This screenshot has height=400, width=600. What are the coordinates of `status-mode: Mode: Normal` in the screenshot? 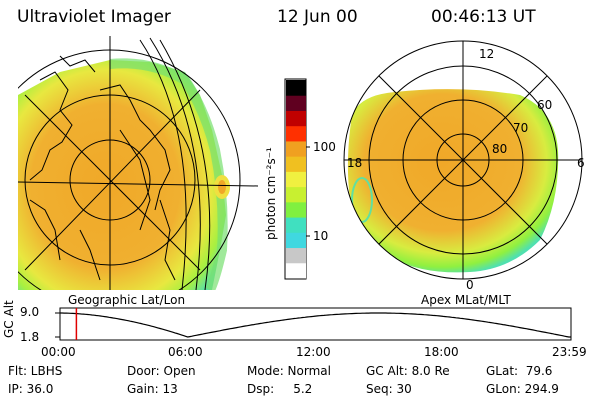 It's located at (289, 371).